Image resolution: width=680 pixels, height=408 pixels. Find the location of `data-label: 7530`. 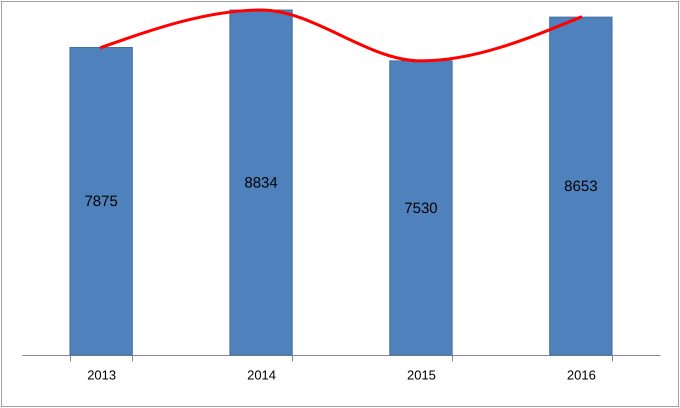

data-label: 7530 is located at coordinates (421, 208).